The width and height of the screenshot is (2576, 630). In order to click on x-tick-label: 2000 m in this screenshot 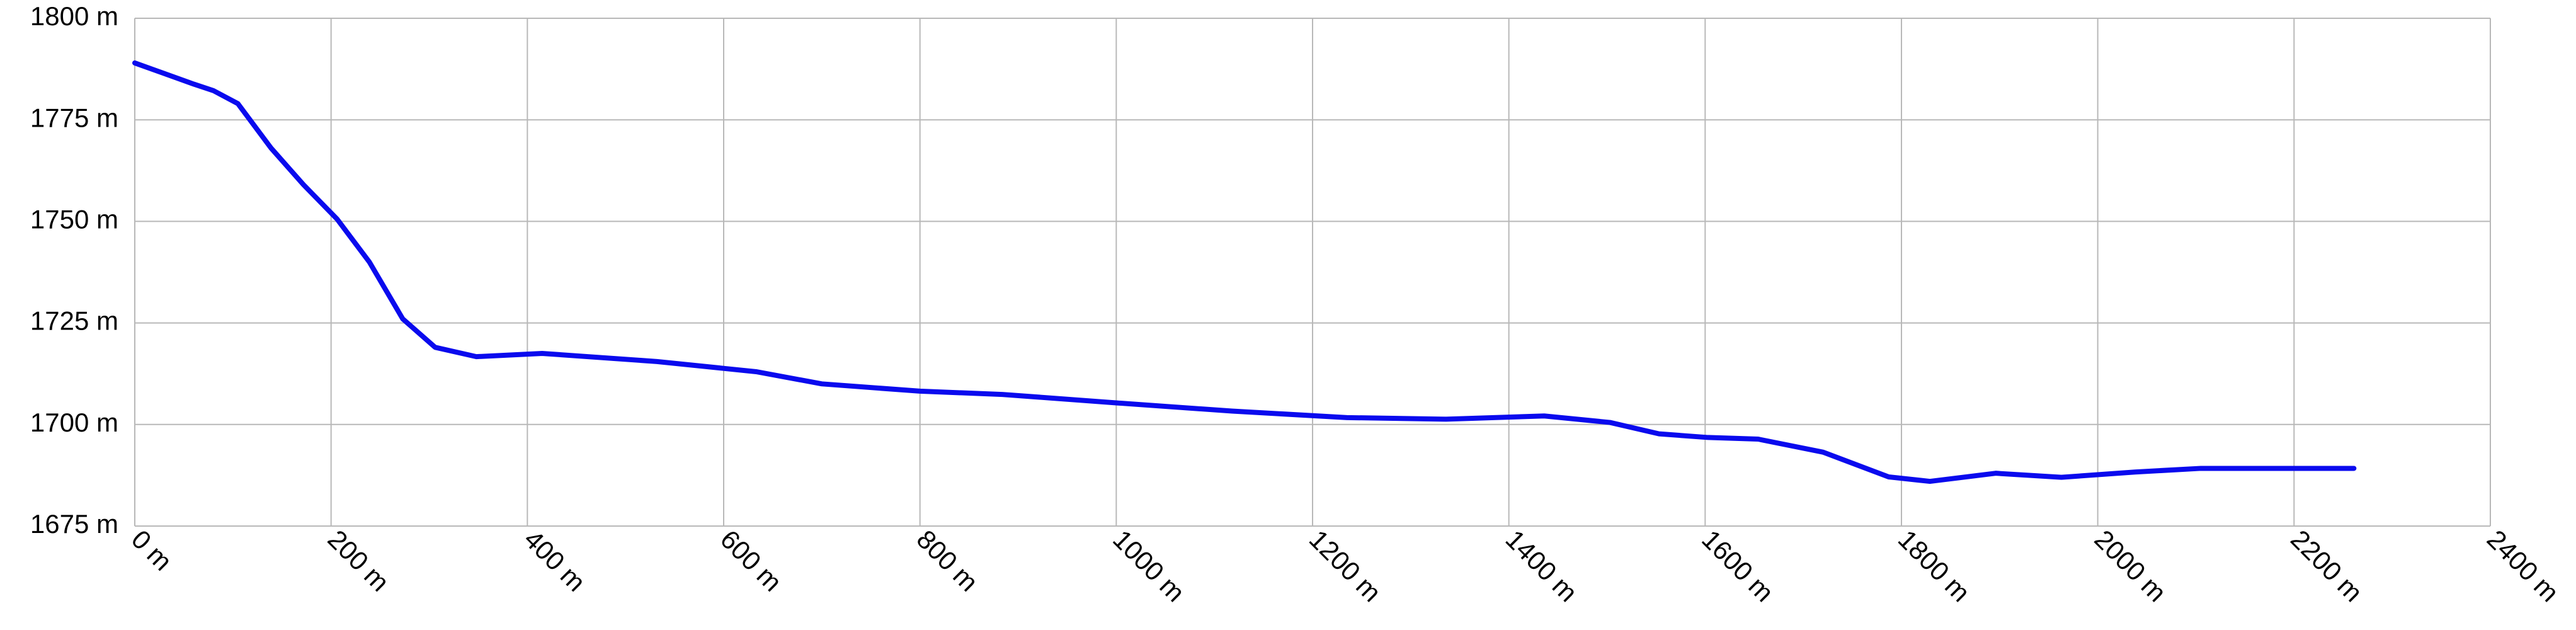, I will do `click(2130, 565)`.